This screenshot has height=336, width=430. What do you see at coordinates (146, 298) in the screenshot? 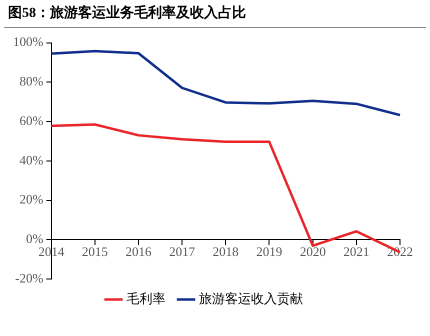
I see `legend-label: 毛利率` at bounding box center [146, 298].